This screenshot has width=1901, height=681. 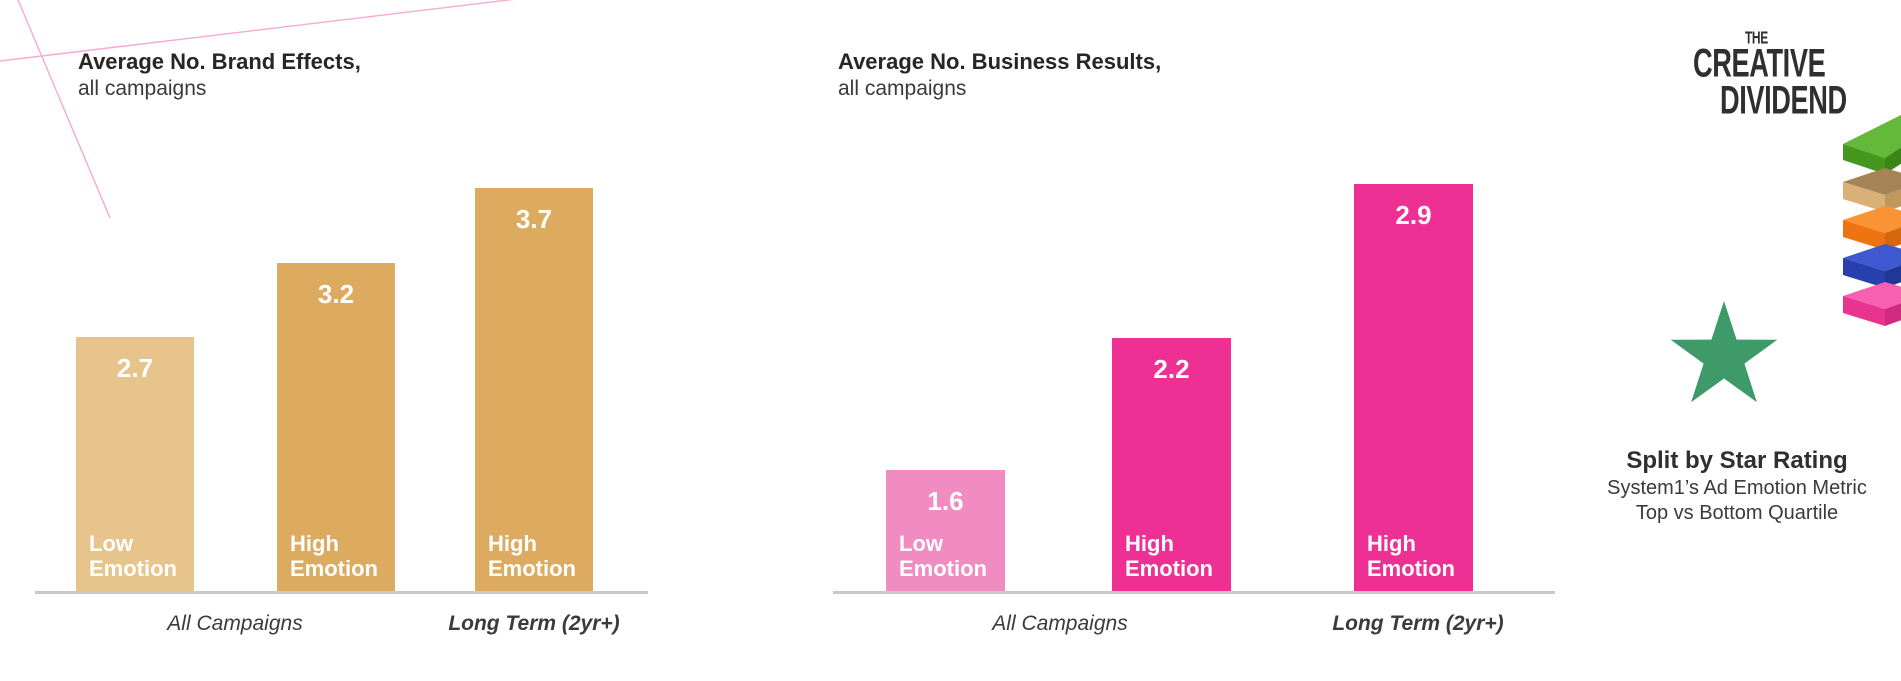 I want to click on annotation-line2: Top vs Bottom Quartile, so click(x=1737, y=513).